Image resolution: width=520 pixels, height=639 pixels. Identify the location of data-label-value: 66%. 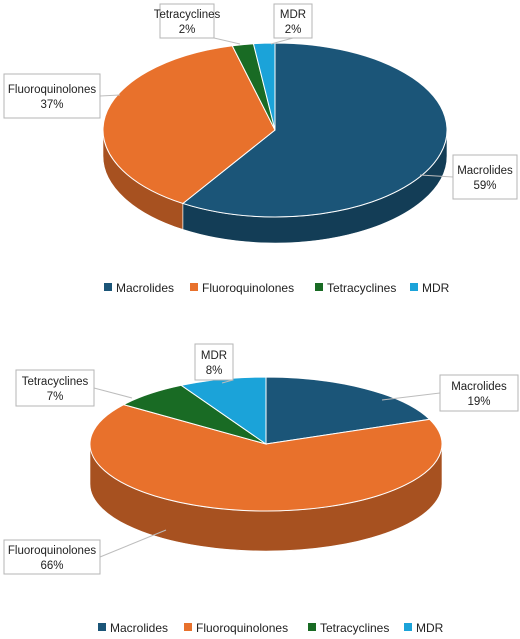
(51, 566).